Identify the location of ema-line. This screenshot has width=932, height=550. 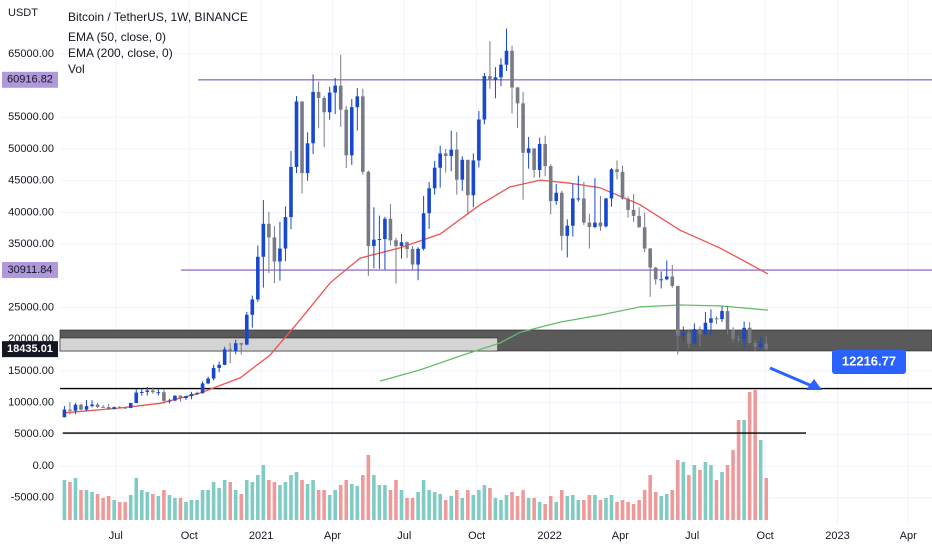
(573, 343).